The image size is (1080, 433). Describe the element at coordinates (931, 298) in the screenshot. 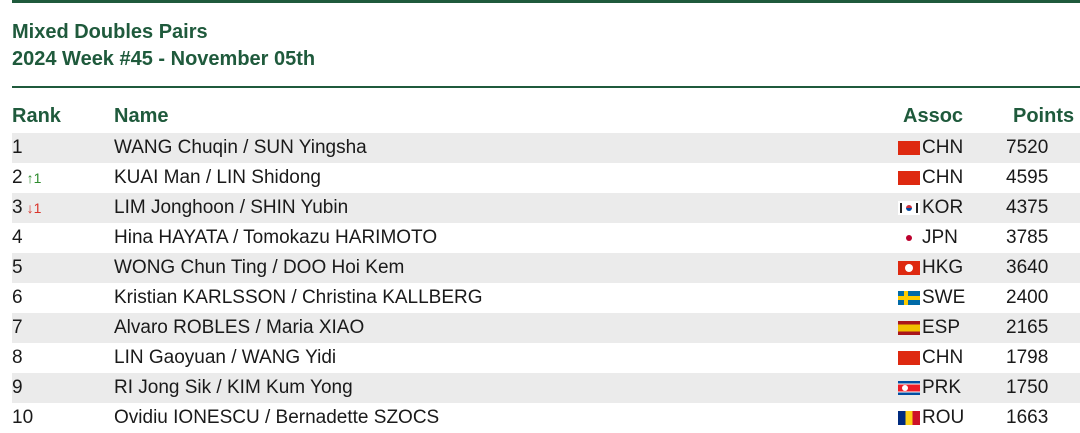

I see `assoc-cell: SWE` at that location.